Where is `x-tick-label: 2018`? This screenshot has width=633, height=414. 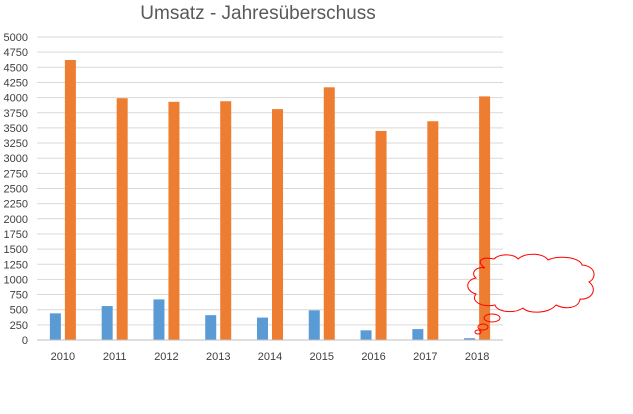
x-tick-label: 2018 is located at coordinates (477, 357).